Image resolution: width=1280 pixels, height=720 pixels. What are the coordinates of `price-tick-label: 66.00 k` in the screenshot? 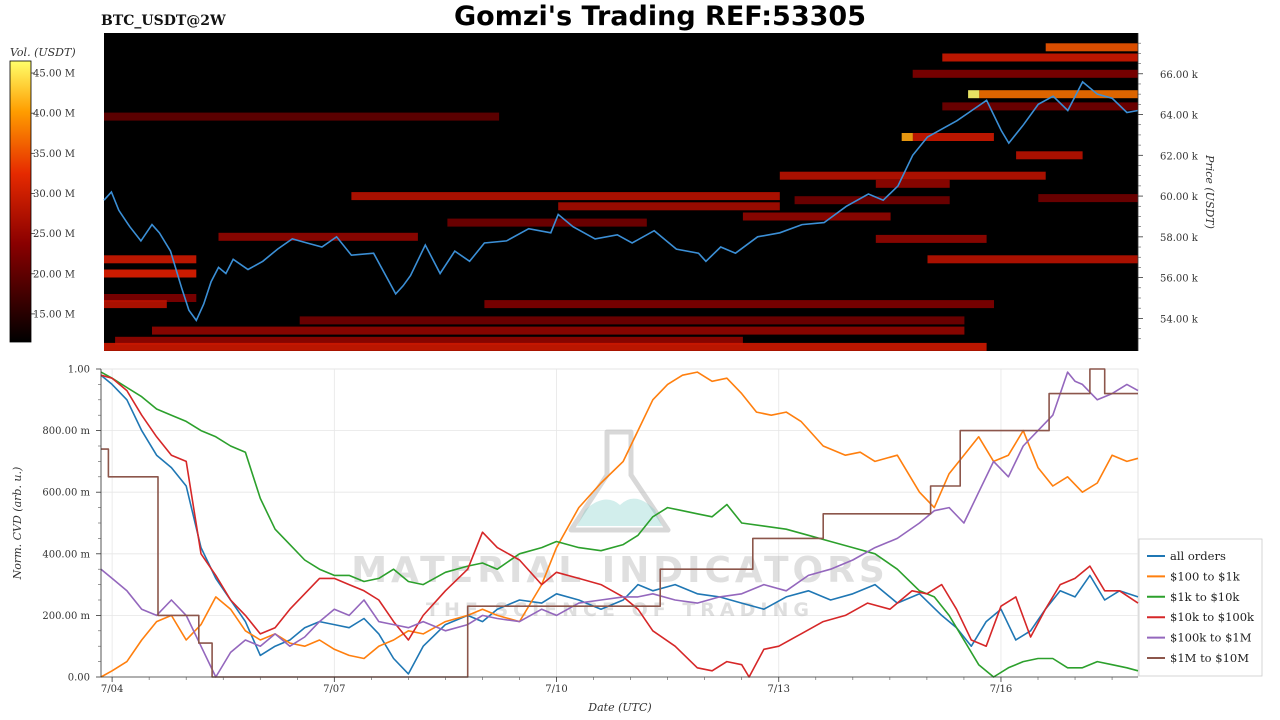 It's located at (1179, 75).